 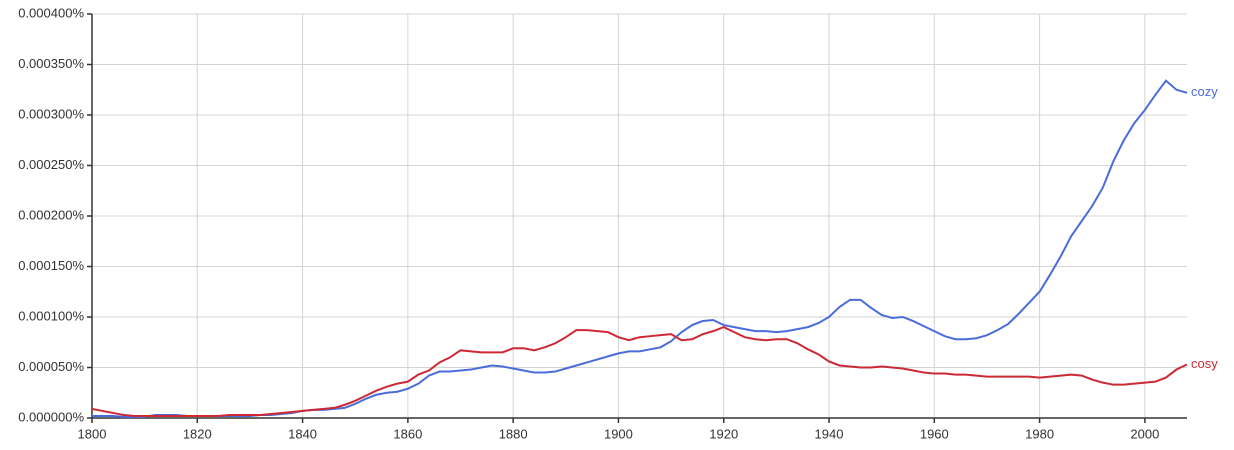 What do you see at coordinates (92, 433) in the screenshot?
I see `x-tick-label: 1800` at bounding box center [92, 433].